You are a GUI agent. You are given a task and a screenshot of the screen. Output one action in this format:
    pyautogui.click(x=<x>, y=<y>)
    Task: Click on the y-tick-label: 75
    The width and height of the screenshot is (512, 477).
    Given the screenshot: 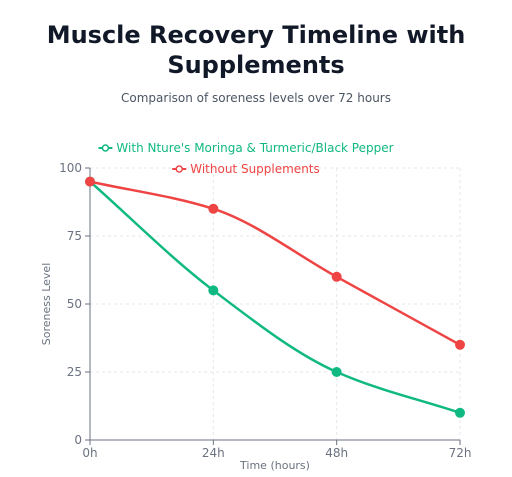 What is the action you would take?
    pyautogui.click(x=74, y=236)
    